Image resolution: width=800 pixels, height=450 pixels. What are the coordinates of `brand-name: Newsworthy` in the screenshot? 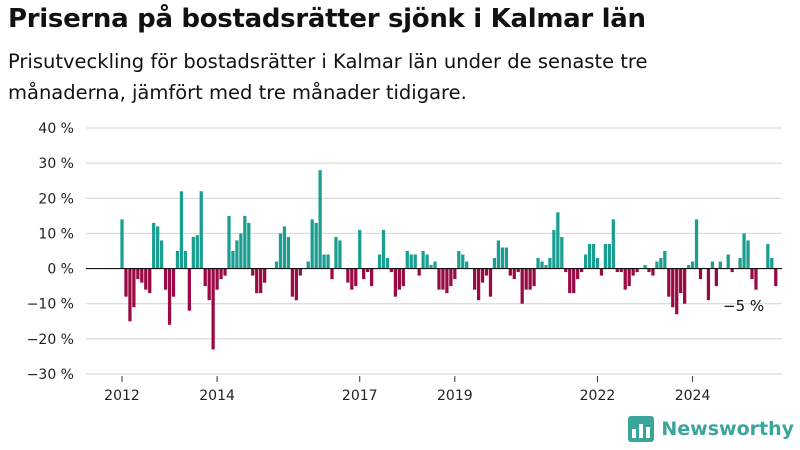 It's located at (727, 429).